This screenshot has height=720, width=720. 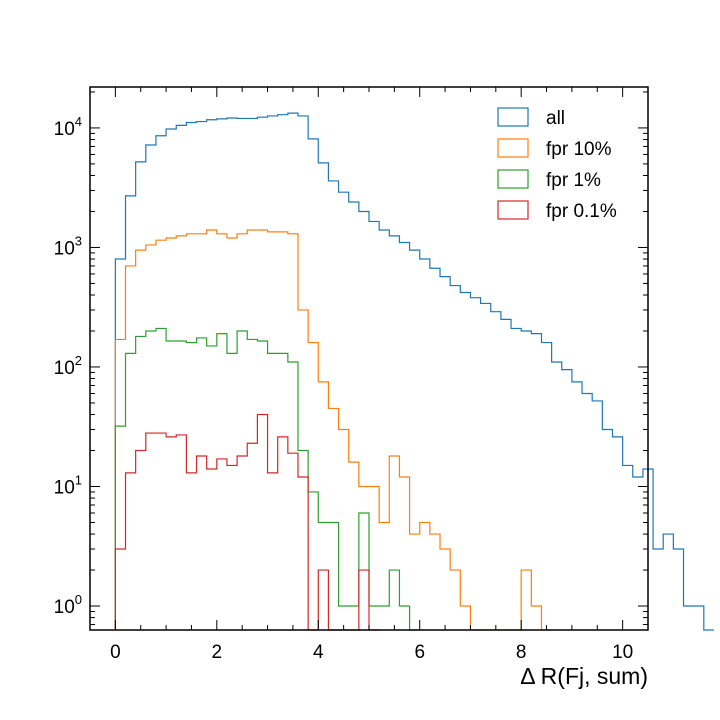 What do you see at coordinates (584, 676) in the screenshot?
I see `x-axis-label: Δ R(Fj, sum)` at bounding box center [584, 676].